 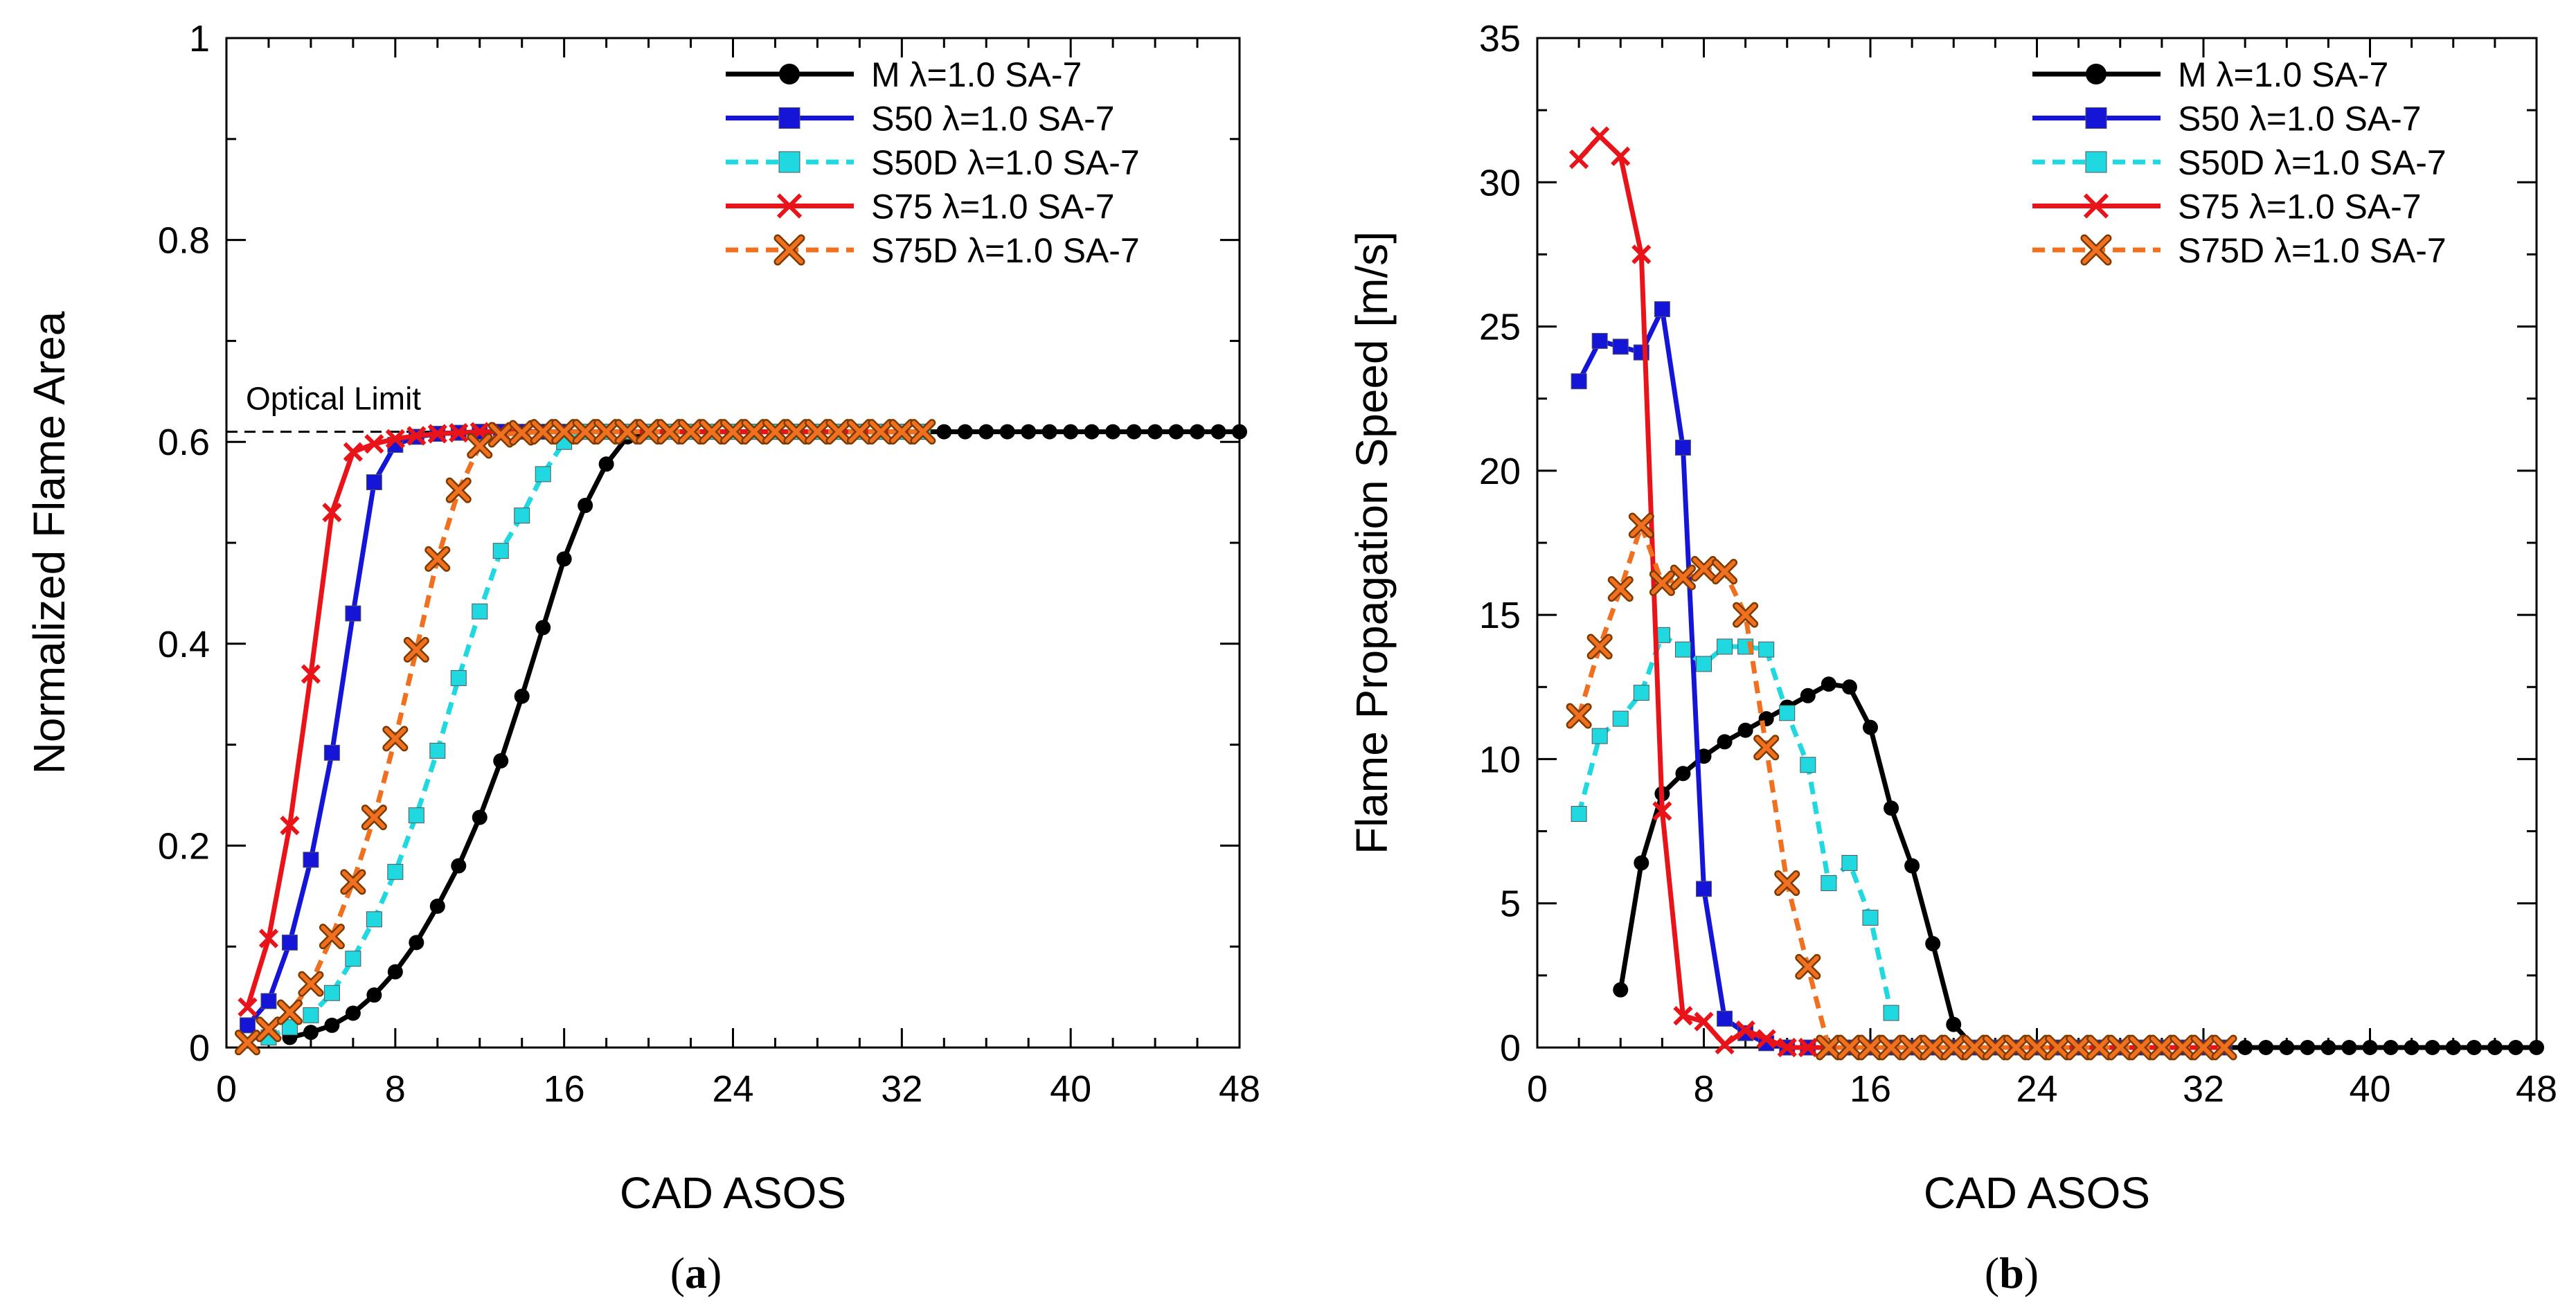 I want to click on y-axis-title: Normalized Flame Area, so click(x=49, y=542).